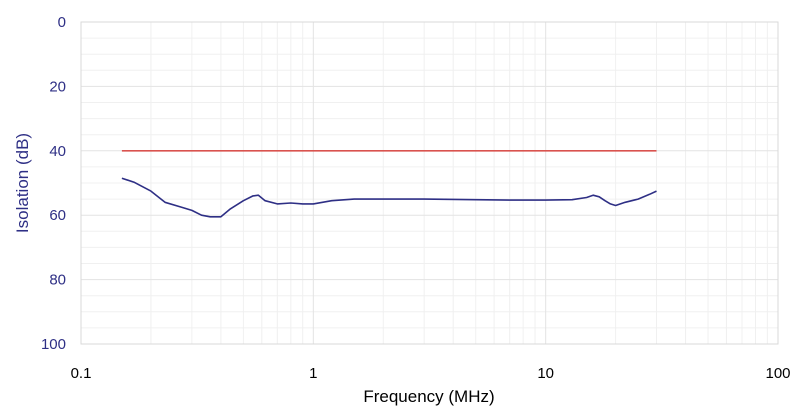 This screenshot has width=800, height=420. What do you see at coordinates (53, 183) in the screenshot?
I see `y-axis-ticks: 0 20 40 60 80 100` at bounding box center [53, 183].